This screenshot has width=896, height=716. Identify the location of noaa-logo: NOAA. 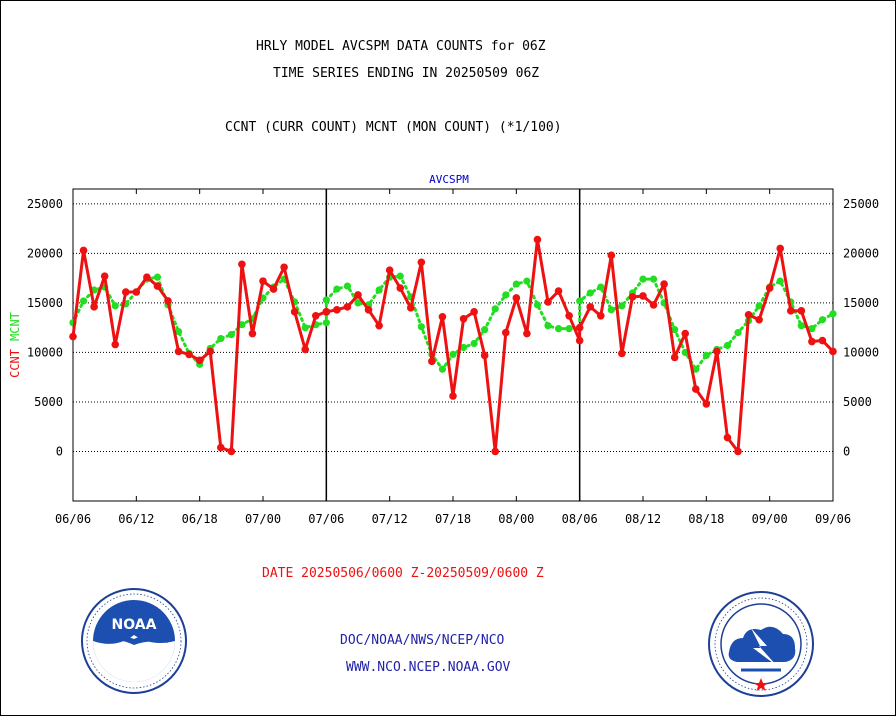
(134, 641).